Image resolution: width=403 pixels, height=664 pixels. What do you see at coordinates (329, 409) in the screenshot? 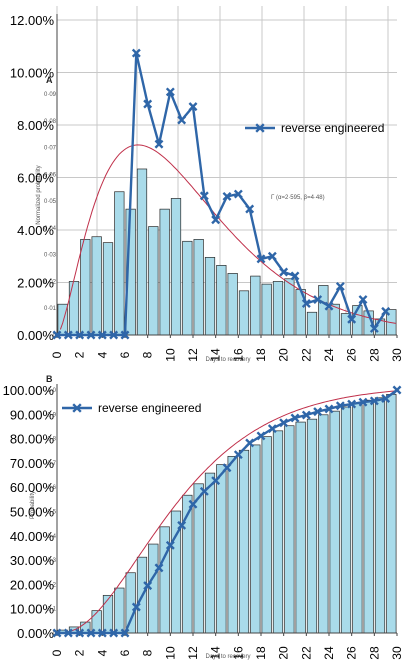
I see `series-point-1-24-b` at bounding box center [329, 409].